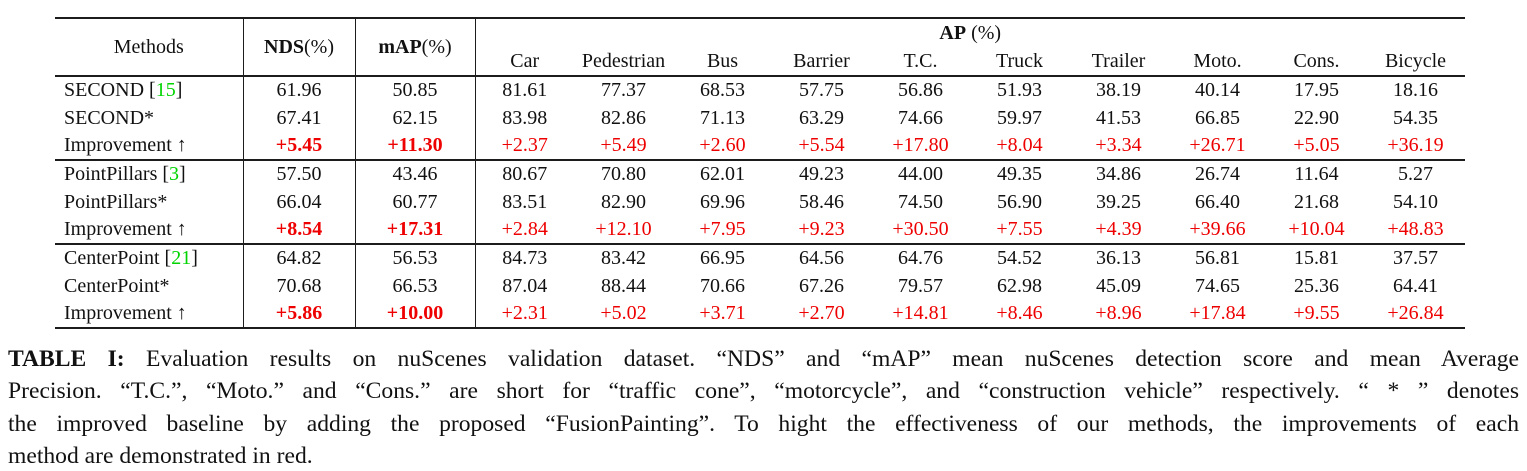  Describe the element at coordinates (623, 90) in the screenshot. I see `ap-cell: 77.37` at that location.